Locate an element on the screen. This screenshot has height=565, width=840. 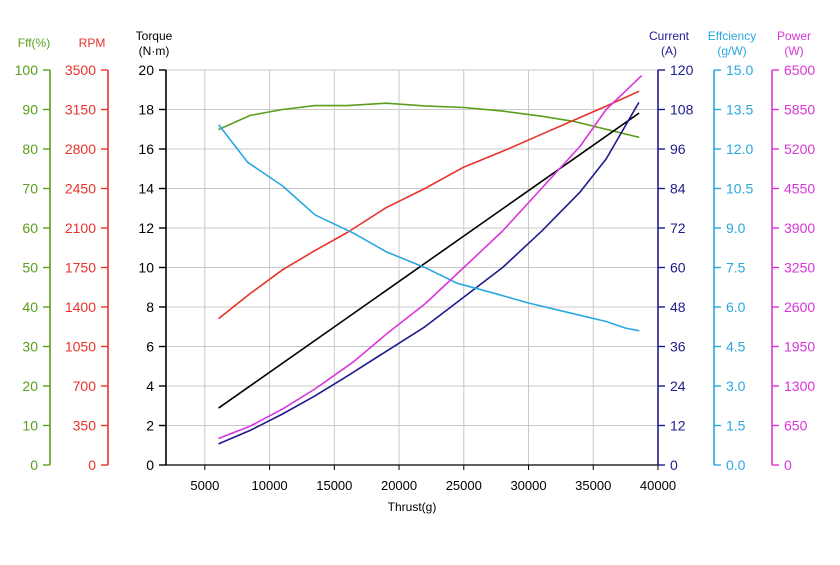
torque-tick-label-7: 14 is located at coordinates (146, 189).